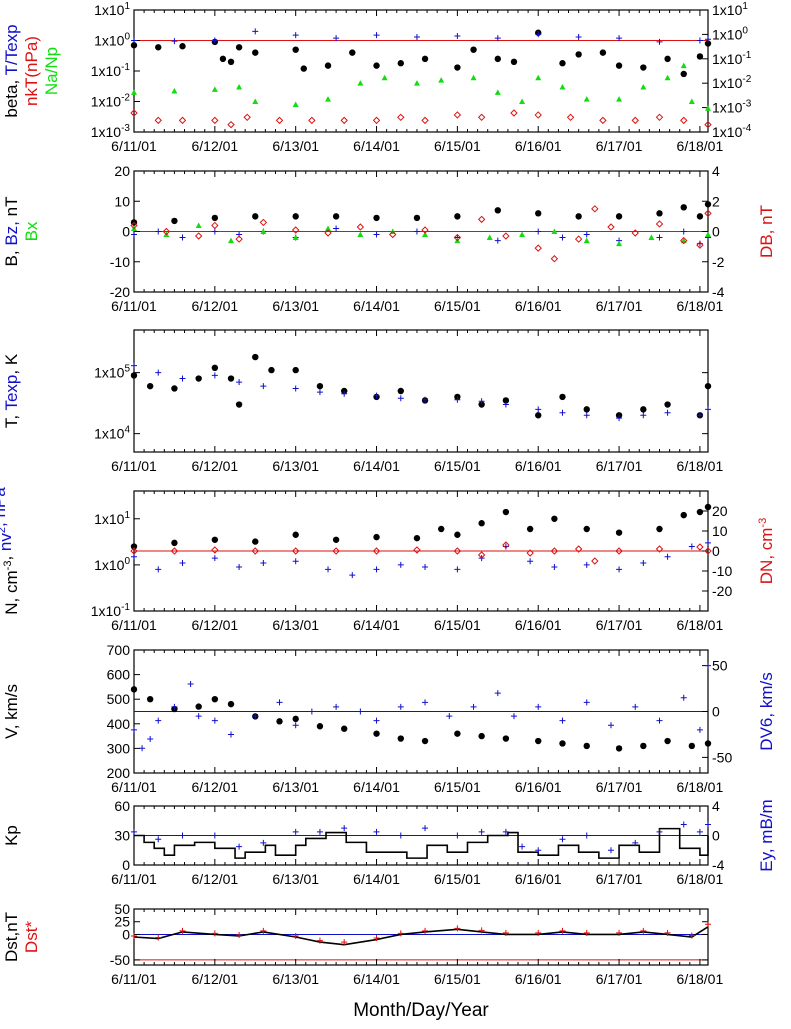  Describe the element at coordinates (457, 787) in the screenshot. I see `x-tick-label: 6/15/01` at that location.